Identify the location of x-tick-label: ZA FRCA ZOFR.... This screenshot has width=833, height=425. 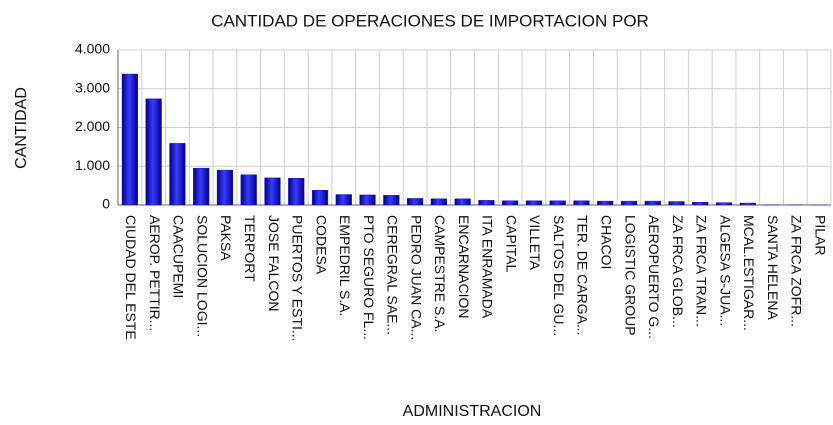
(797, 271).